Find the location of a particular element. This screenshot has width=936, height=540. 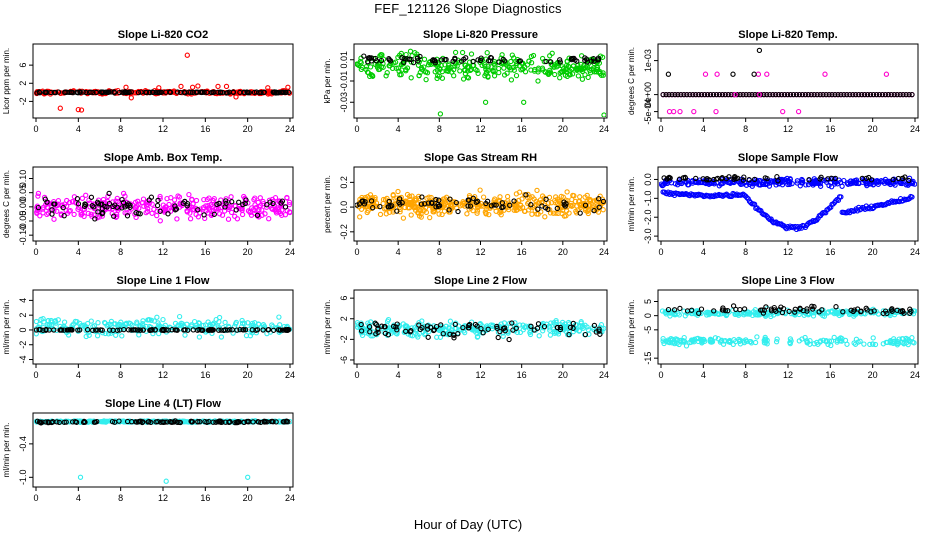

points-layer is located at coordinates (788, 203).